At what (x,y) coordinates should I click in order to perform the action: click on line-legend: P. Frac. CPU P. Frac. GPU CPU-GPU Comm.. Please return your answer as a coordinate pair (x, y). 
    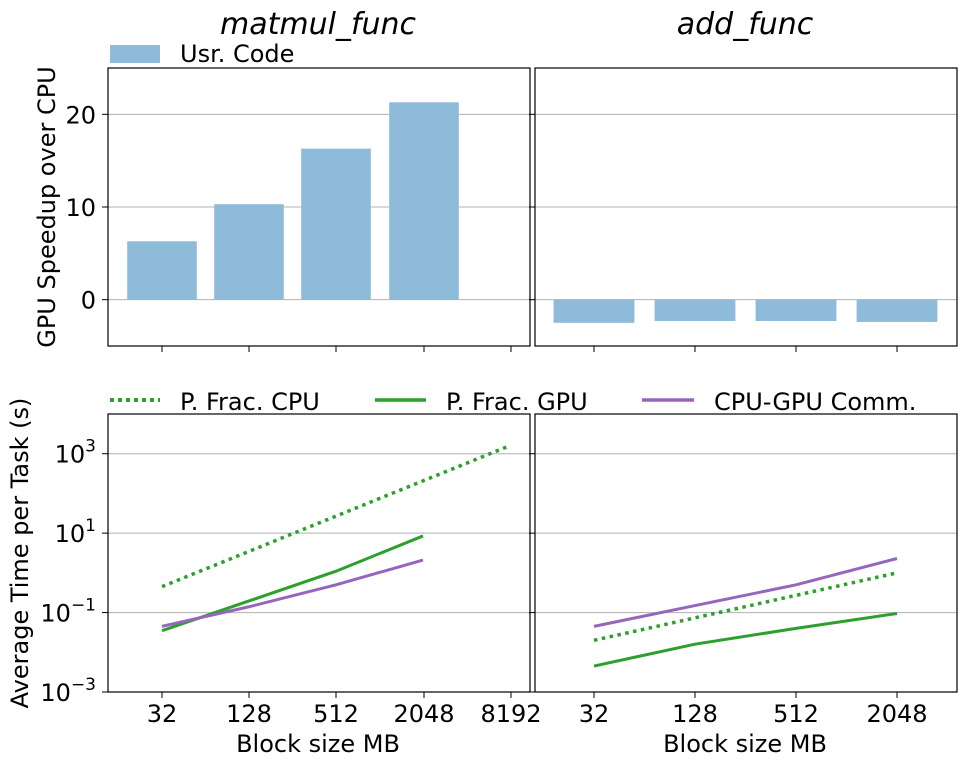
    Looking at the image, I should click on (513, 402).